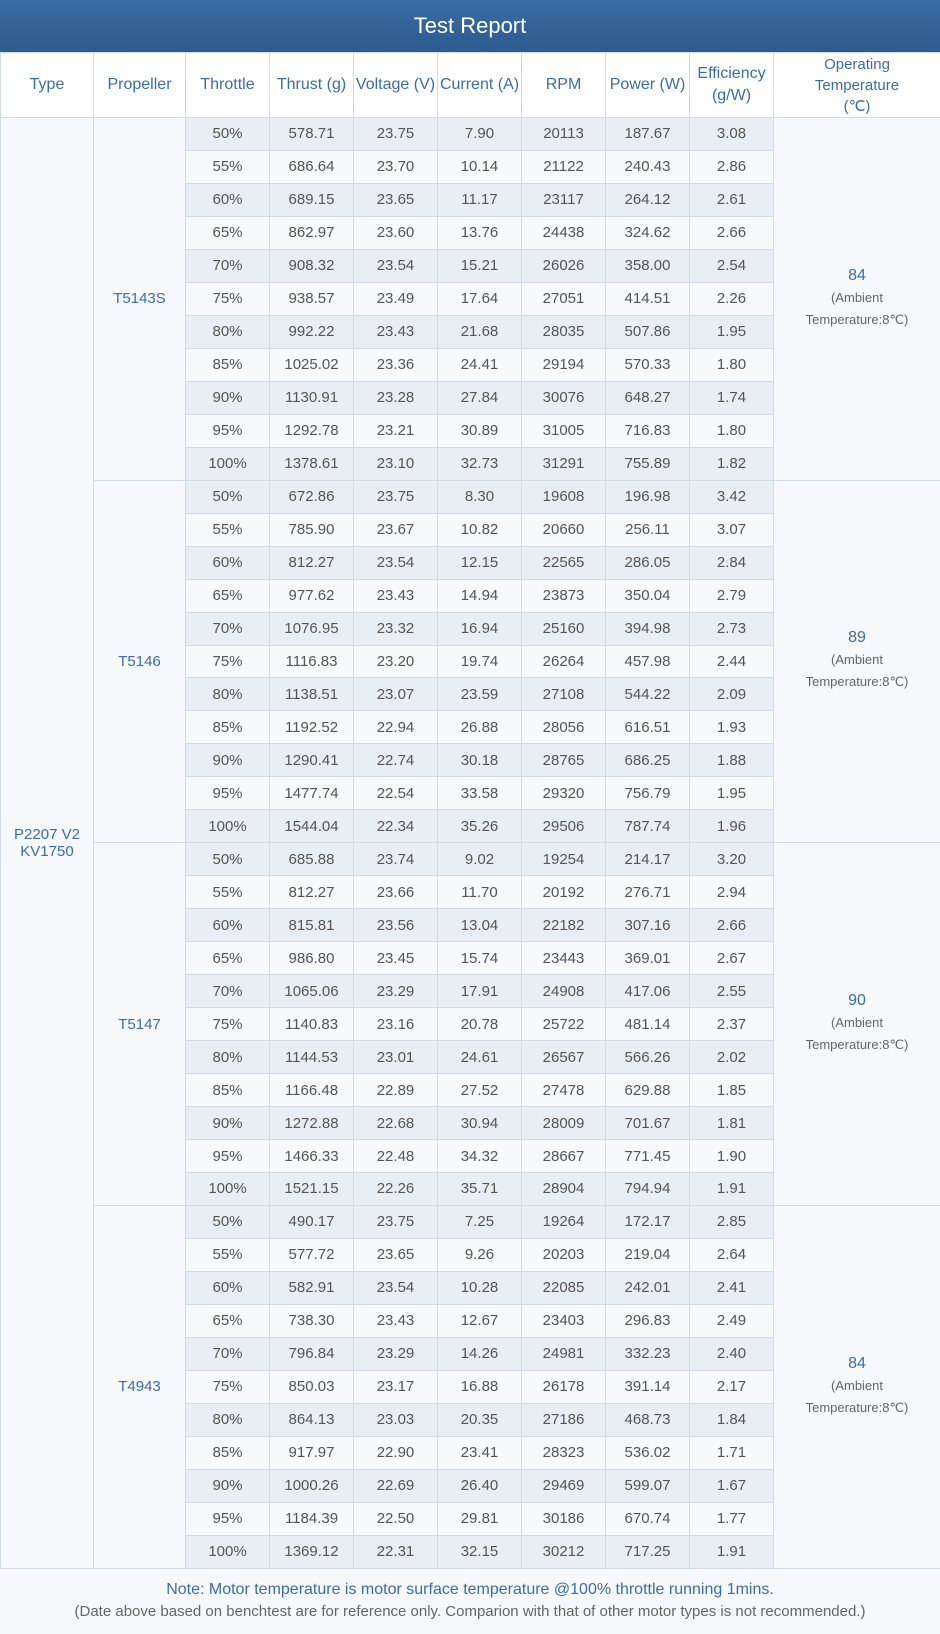 This screenshot has height=1634, width=940. What do you see at coordinates (311, 1353) in the screenshot?
I see `data-cell: 796.84` at bounding box center [311, 1353].